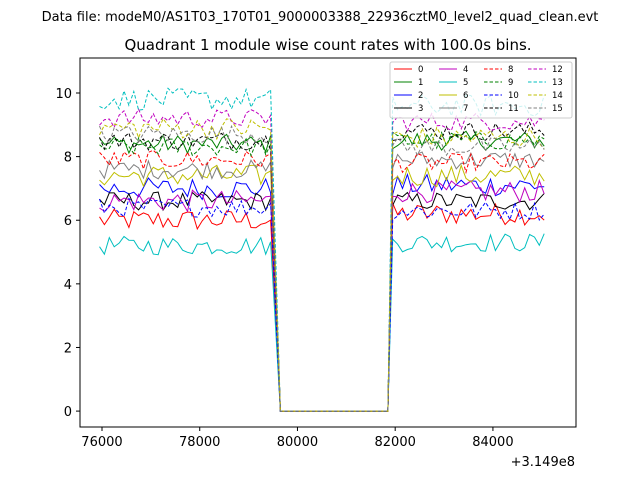  What do you see at coordinates (68, 285) in the screenshot?
I see `y-tick-label: 4` at bounding box center [68, 285].